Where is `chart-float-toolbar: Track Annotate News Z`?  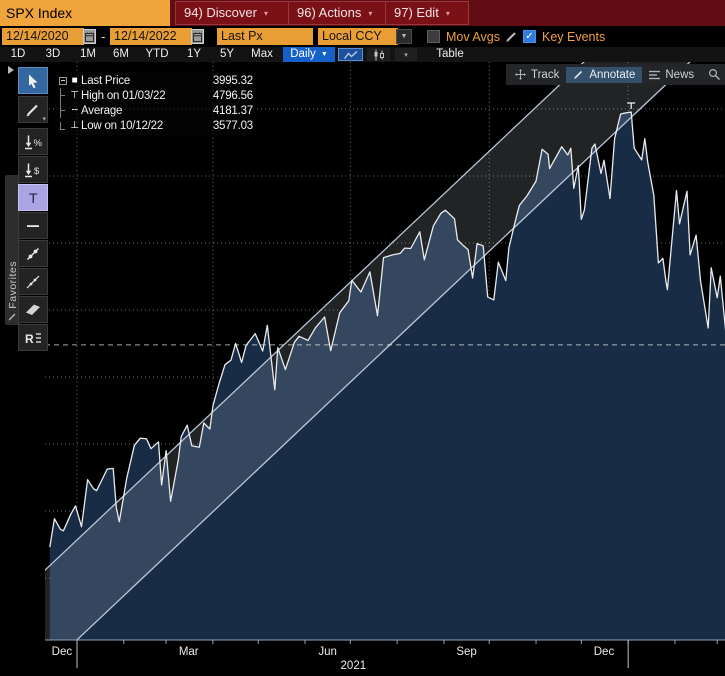 chart-float-toolbar: Track Annotate News Z is located at coordinates (615, 74).